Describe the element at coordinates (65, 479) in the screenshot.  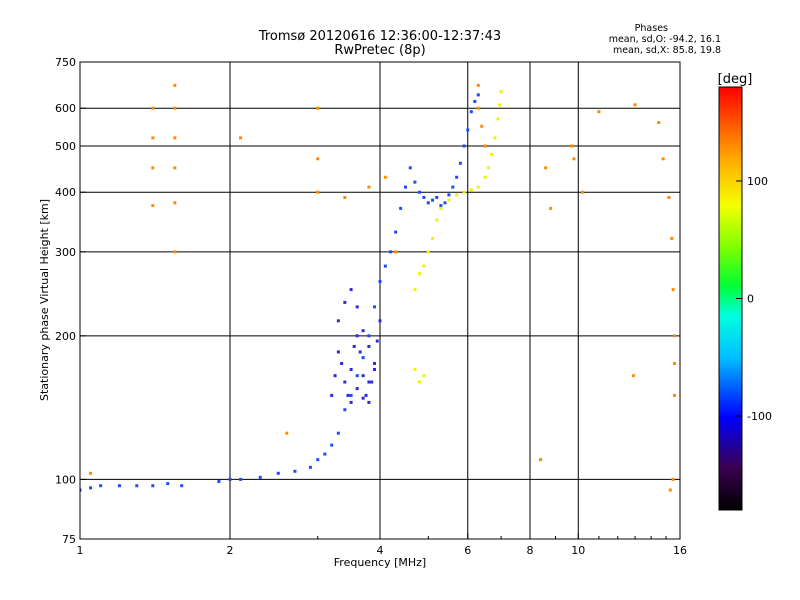
I see `y-tick-label: 100` at that location.